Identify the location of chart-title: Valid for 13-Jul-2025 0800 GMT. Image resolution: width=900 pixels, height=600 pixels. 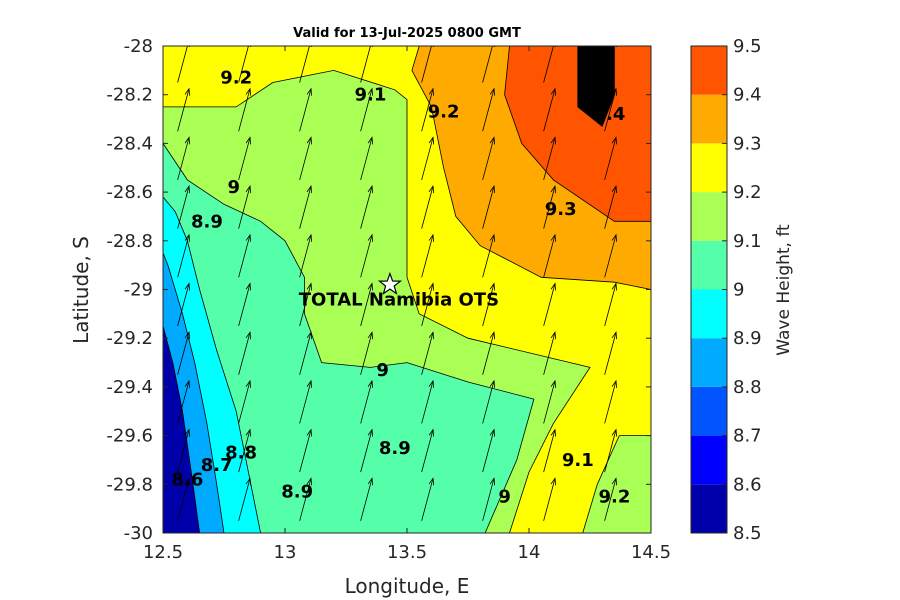
(407, 33).